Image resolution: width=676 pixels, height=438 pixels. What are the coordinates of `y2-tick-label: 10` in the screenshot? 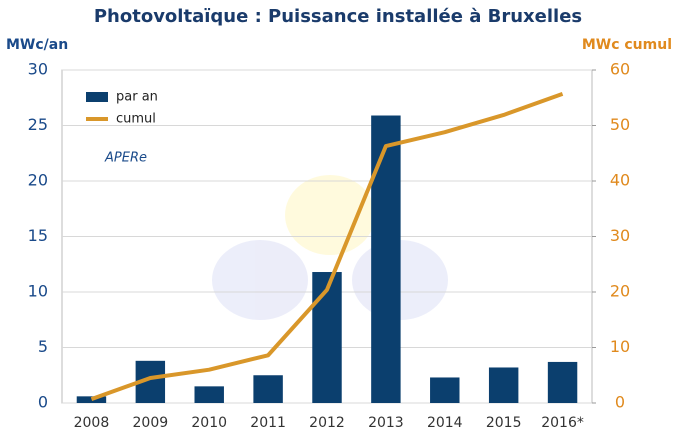 It's located at (620, 346).